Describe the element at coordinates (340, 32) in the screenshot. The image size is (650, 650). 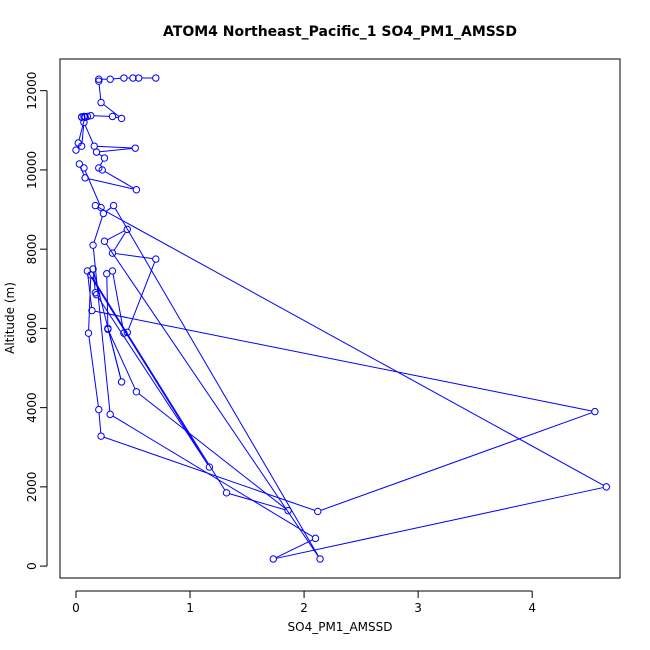
I see `chart-title: ATOM4 Northeast_Pacific_1 SO4_PM1_AMSSD` at that location.